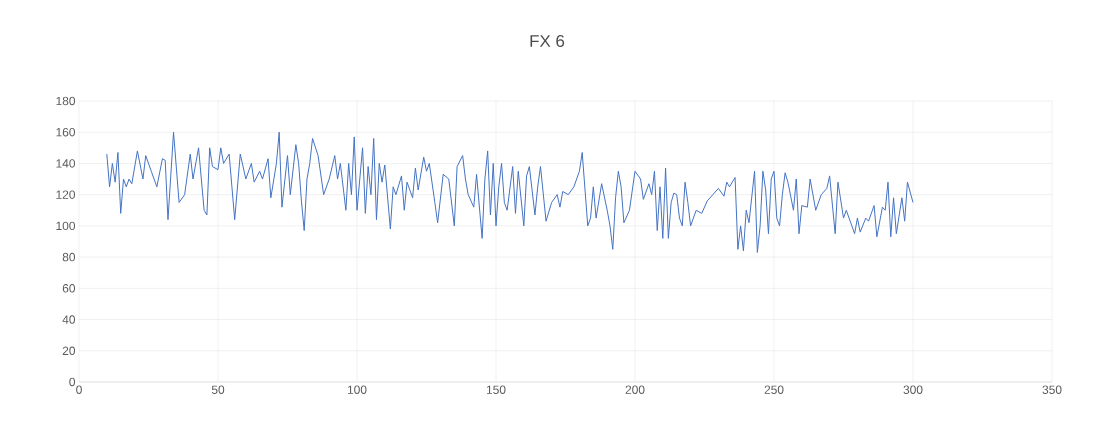 The width and height of the screenshot is (1094, 441). I want to click on y-tick-label: 40, so click(69, 319).